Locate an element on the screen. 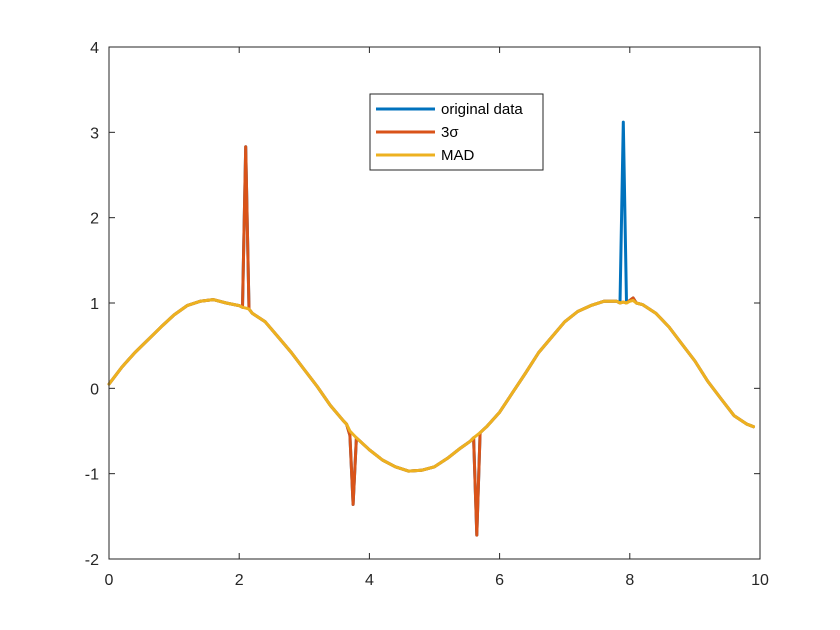  y-tick-label: -2 is located at coordinates (92, 560).